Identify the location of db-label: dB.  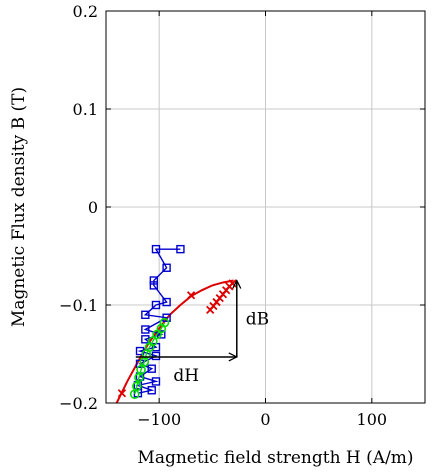
(257, 320).